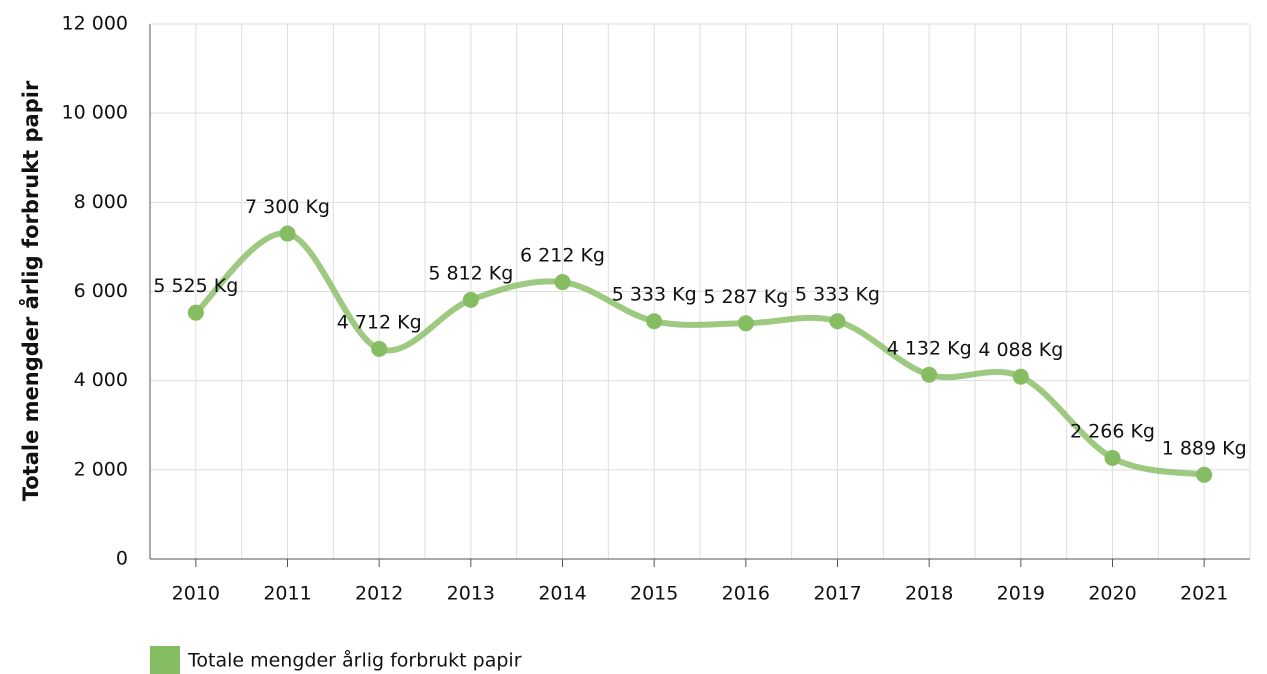 Image resolution: width=1267 pixels, height=674 pixels. What do you see at coordinates (562, 256) in the screenshot?
I see `data-label: 6 212 Kg` at bounding box center [562, 256].